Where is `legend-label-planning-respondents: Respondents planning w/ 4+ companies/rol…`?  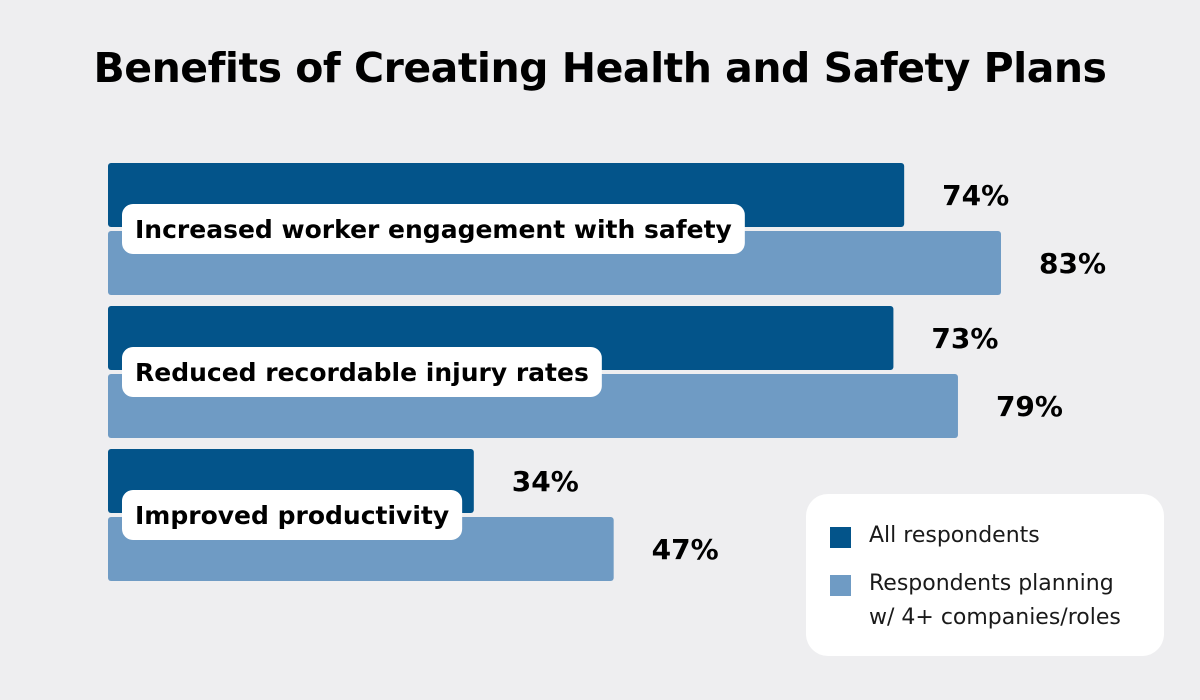
legend-label-planning-respondents: Respondents planning w/ 4+ companies/rol… is located at coordinates (995, 600).